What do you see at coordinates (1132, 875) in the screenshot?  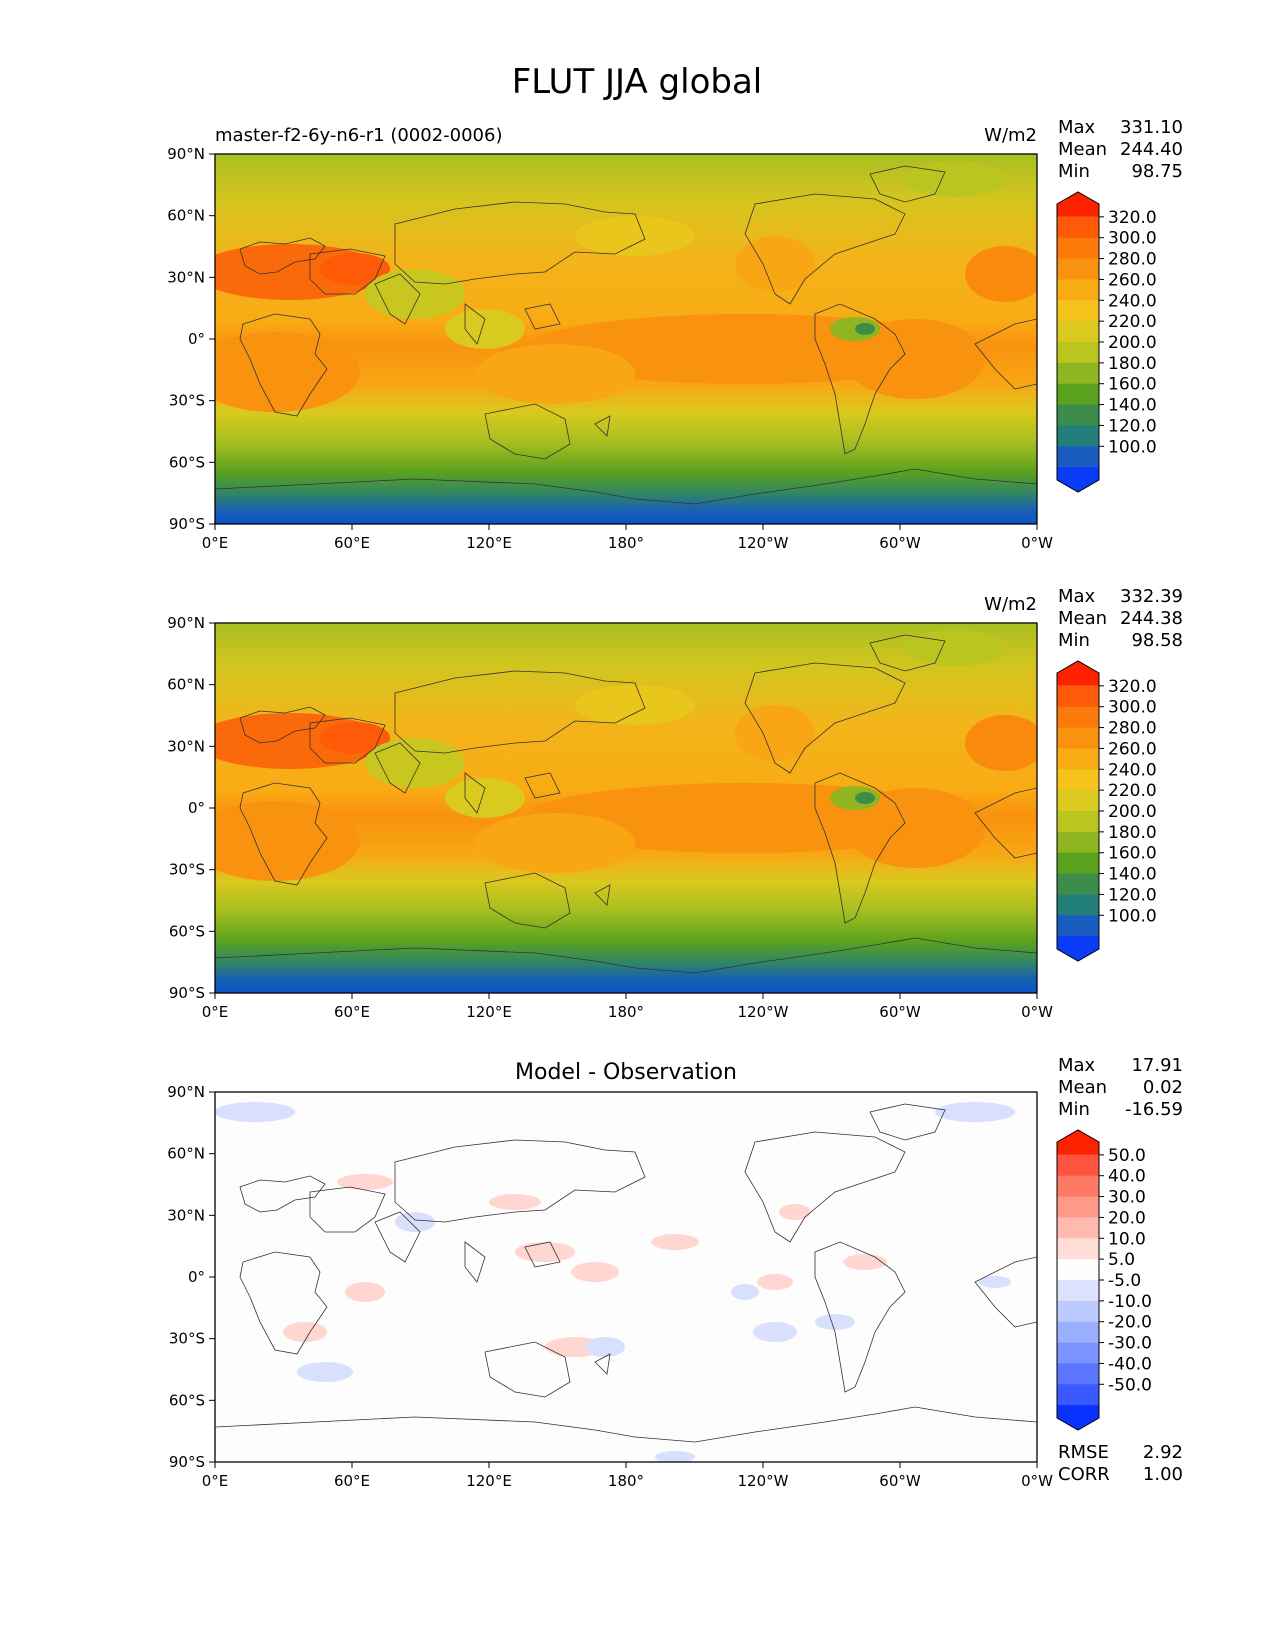 I see `colorbar-tick-label: 140.0` at bounding box center [1132, 875].